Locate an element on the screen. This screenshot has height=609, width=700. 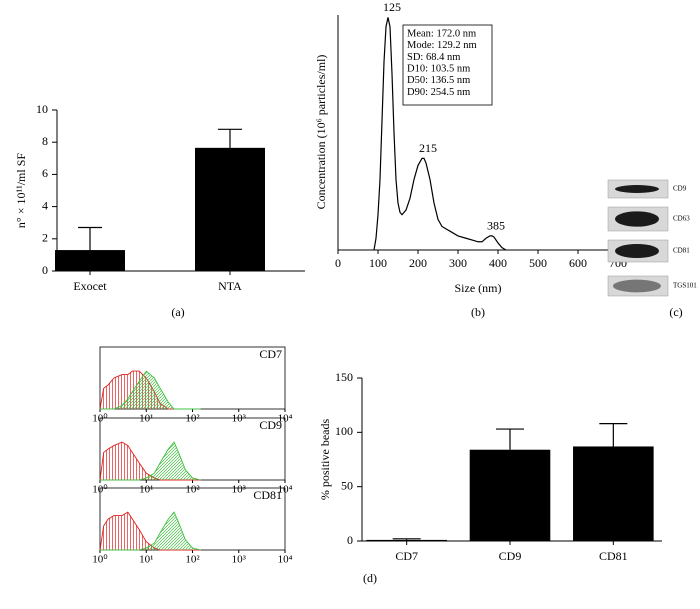
stats-line: Mean: 172.0 nm is located at coordinates (441, 33).